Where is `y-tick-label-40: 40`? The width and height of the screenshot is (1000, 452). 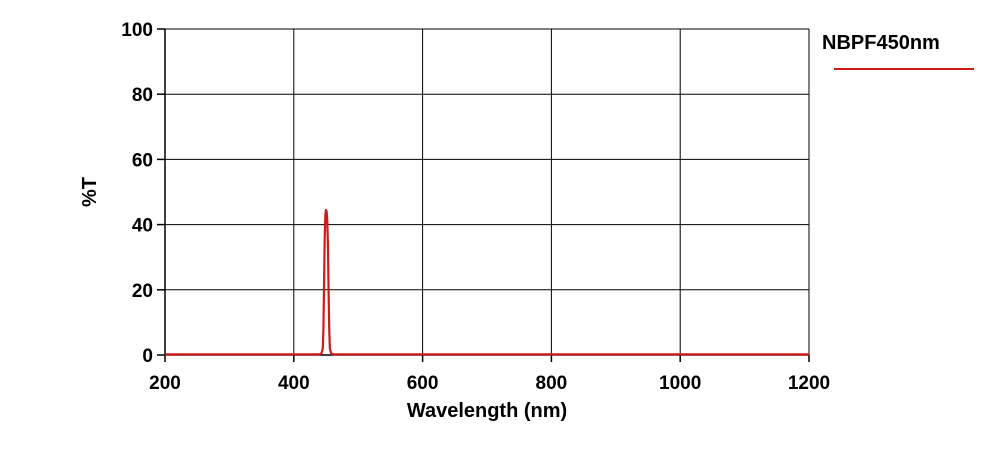
y-tick-label-40: 40 is located at coordinates (142, 226).